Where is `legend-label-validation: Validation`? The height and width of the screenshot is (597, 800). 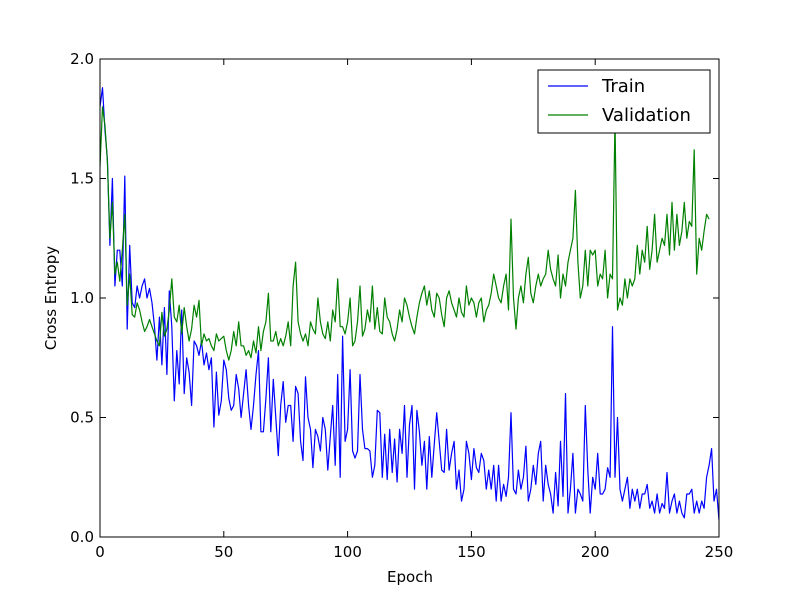
legend-label-validation: Validation is located at coordinates (646, 115).